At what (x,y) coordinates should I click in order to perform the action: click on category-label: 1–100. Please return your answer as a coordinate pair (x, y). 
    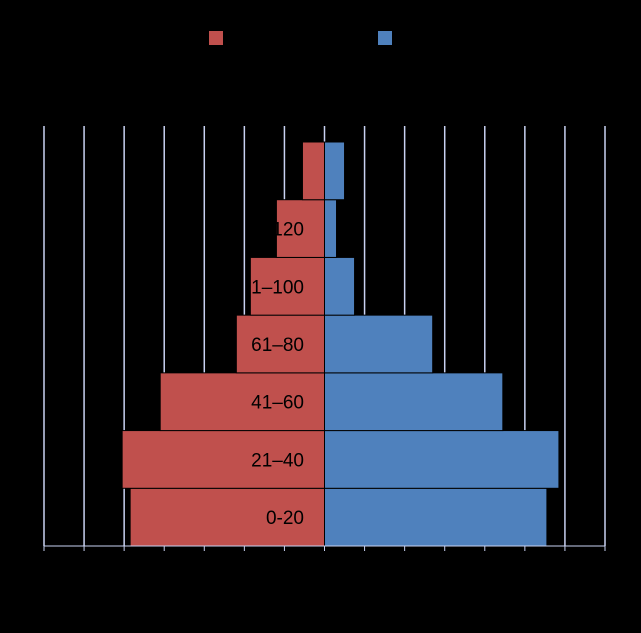
    Looking at the image, I should click on (277, 287).